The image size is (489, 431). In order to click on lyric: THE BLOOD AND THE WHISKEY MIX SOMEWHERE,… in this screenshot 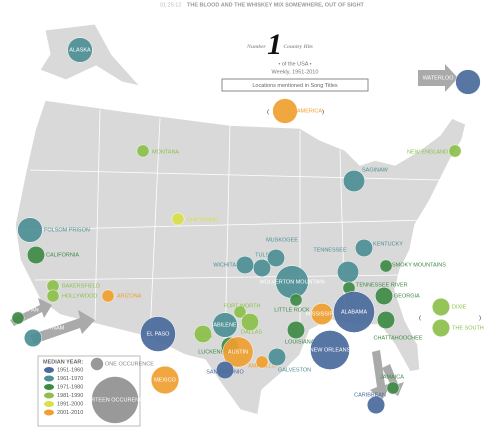, I will do `click(276, 5)`.